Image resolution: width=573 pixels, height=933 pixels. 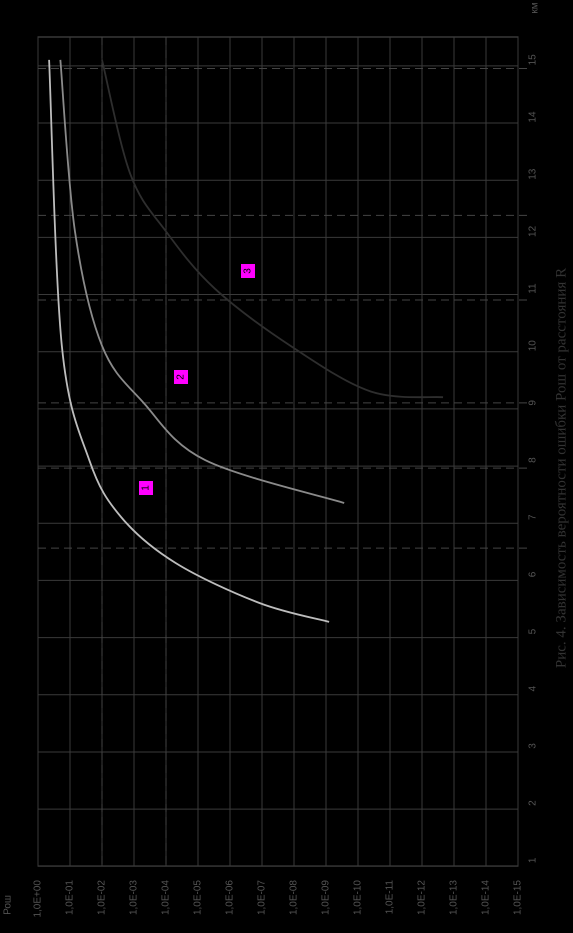 What do you see at coordinates (70, 897) in the screenshot?
I see `y-tick-label: 1,0E-01` at bounding box center [70, 897].